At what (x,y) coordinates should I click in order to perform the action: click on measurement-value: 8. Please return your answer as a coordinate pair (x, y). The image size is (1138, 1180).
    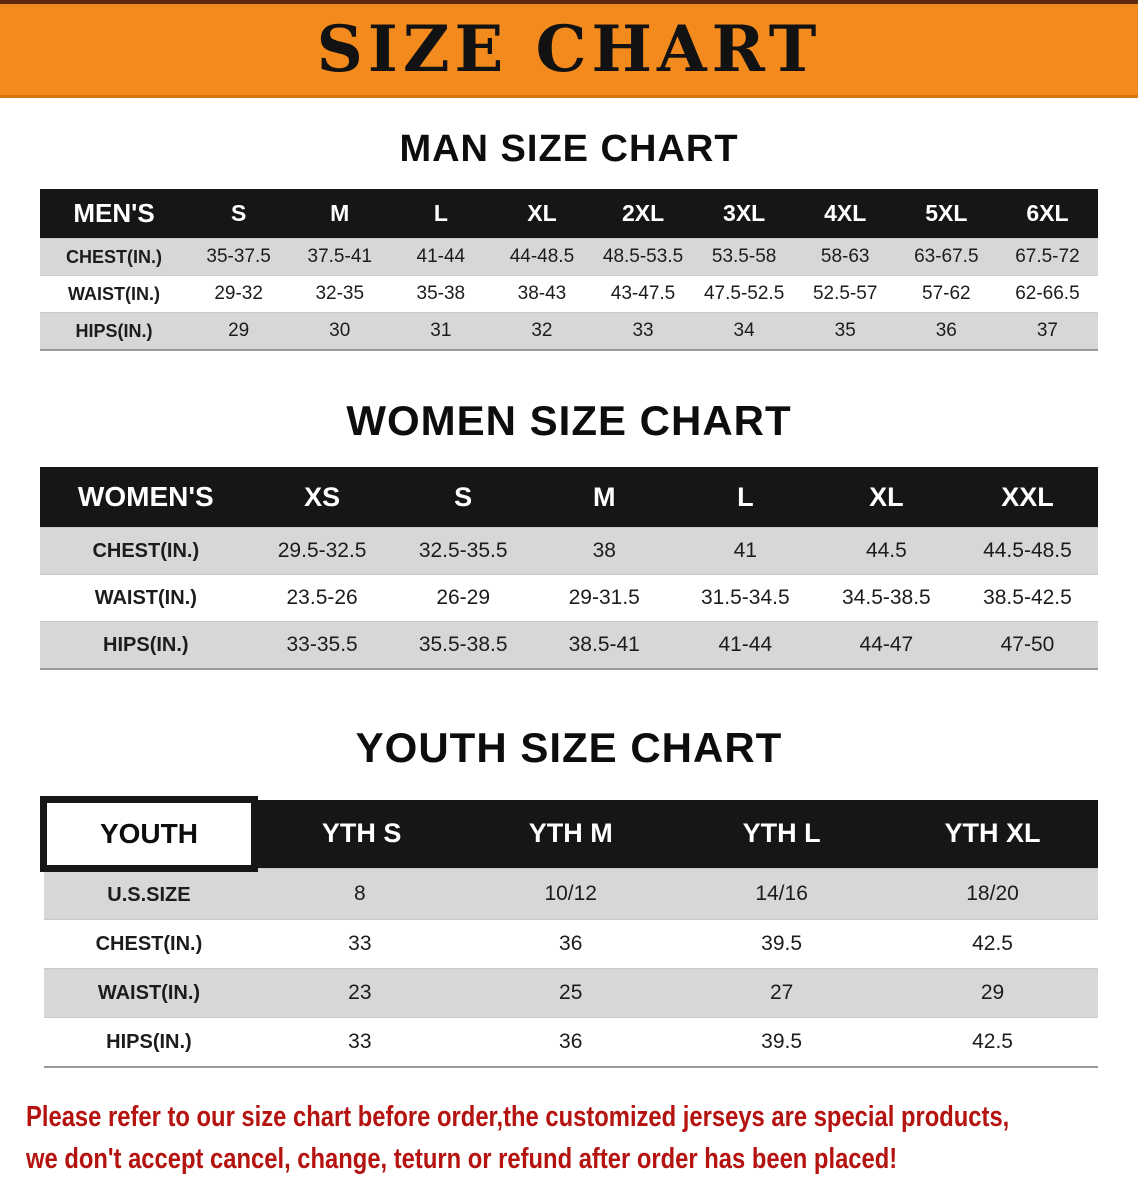
    Looking at the image, I should click on (360, 894).